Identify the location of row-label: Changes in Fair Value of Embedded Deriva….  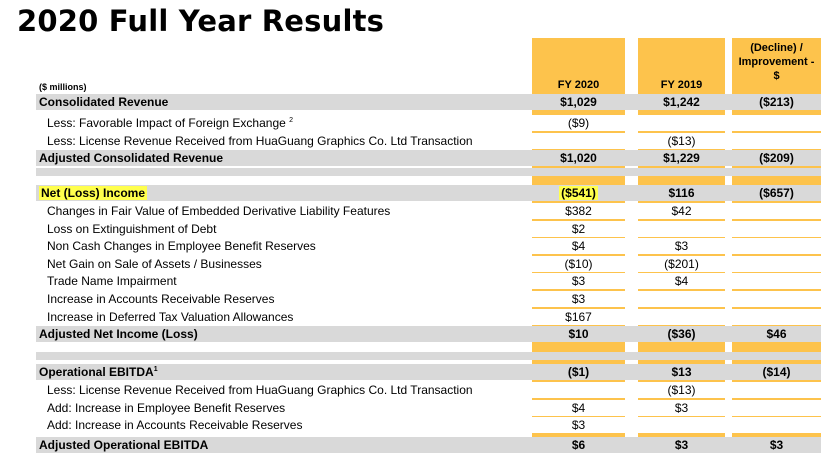
(219, 211).